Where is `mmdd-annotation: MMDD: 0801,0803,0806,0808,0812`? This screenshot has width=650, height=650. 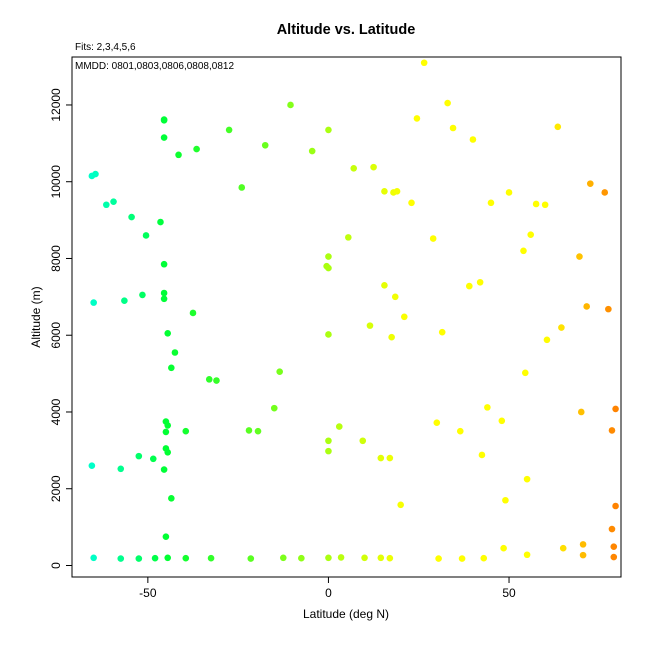 mmdd-annotation: MMDD: 0801,0803,0806,0808,0812 is located at coordinates (154, 66).